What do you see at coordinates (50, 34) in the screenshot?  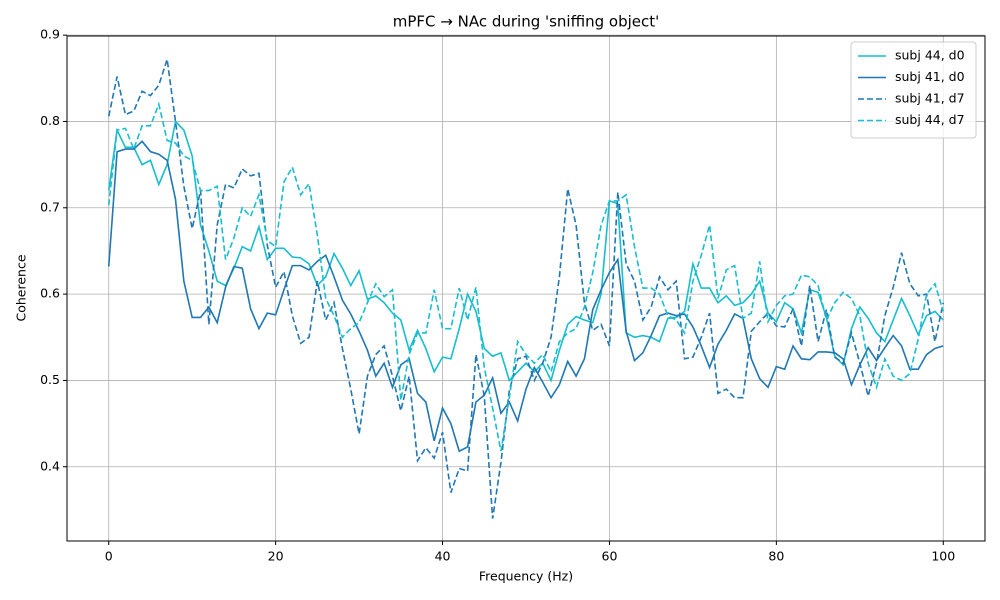 I see `y-tick-label: 0.9` at bounding box center [50, 34].